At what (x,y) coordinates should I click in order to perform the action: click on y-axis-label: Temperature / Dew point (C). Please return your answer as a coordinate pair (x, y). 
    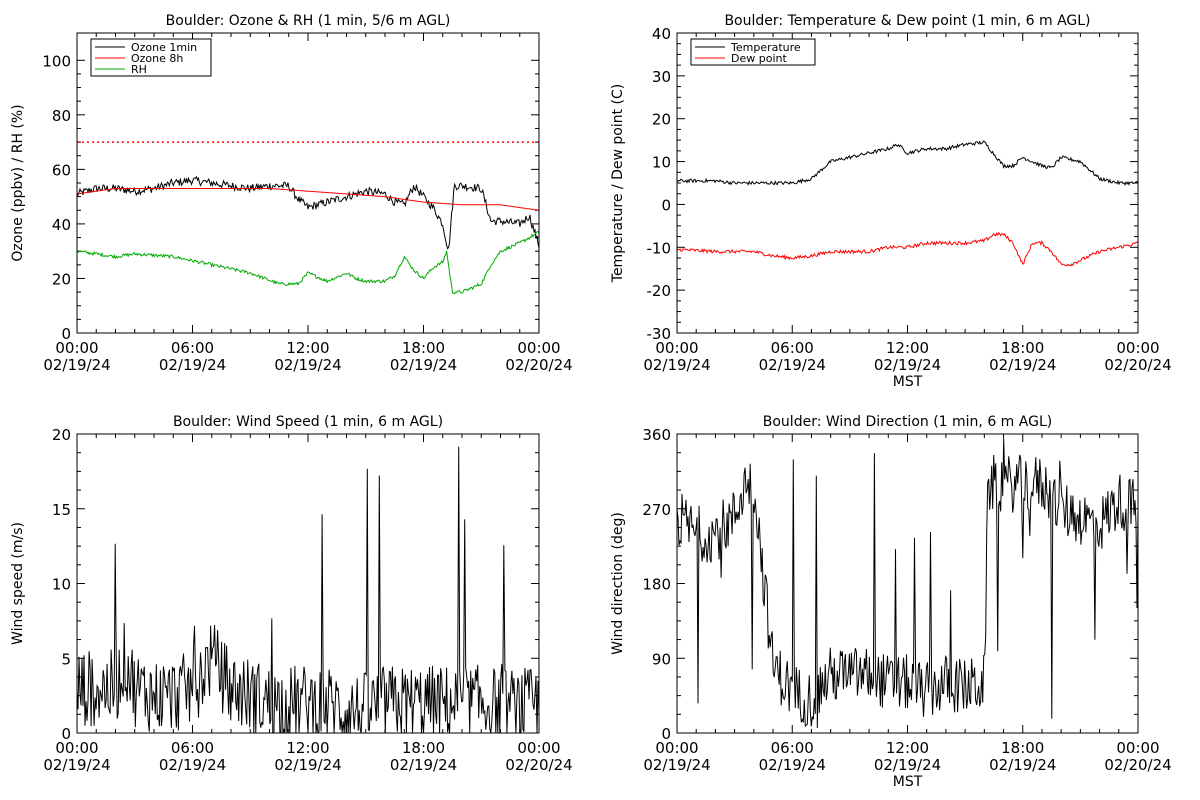
    Looking at the image, I should click on (618, 183).